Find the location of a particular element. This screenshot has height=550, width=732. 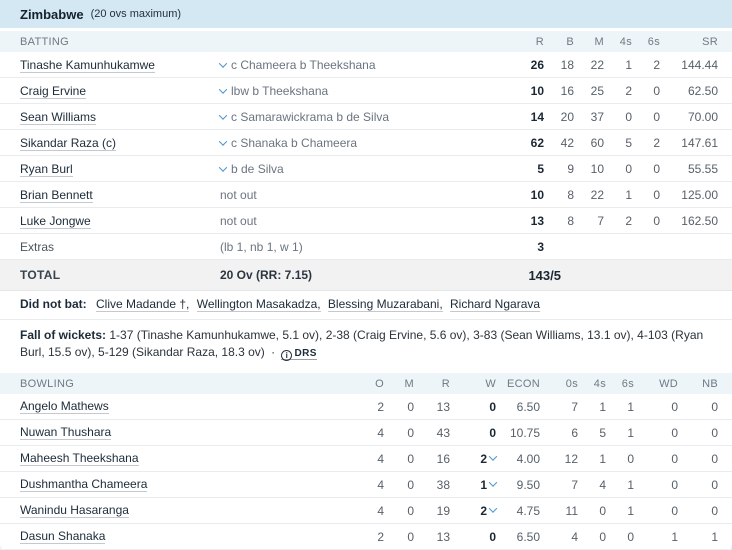

col-header-minutes: M is located at coordinates (599, 41).